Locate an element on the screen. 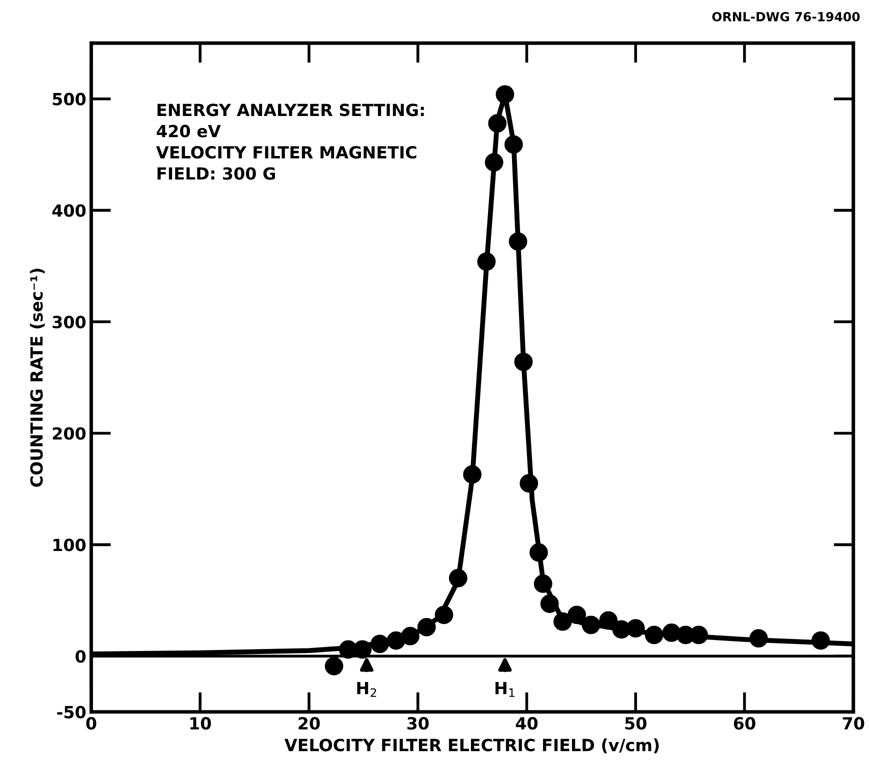 The image size is (869, 784). y-tick-label: 100 is located at coordinates (69, 545).